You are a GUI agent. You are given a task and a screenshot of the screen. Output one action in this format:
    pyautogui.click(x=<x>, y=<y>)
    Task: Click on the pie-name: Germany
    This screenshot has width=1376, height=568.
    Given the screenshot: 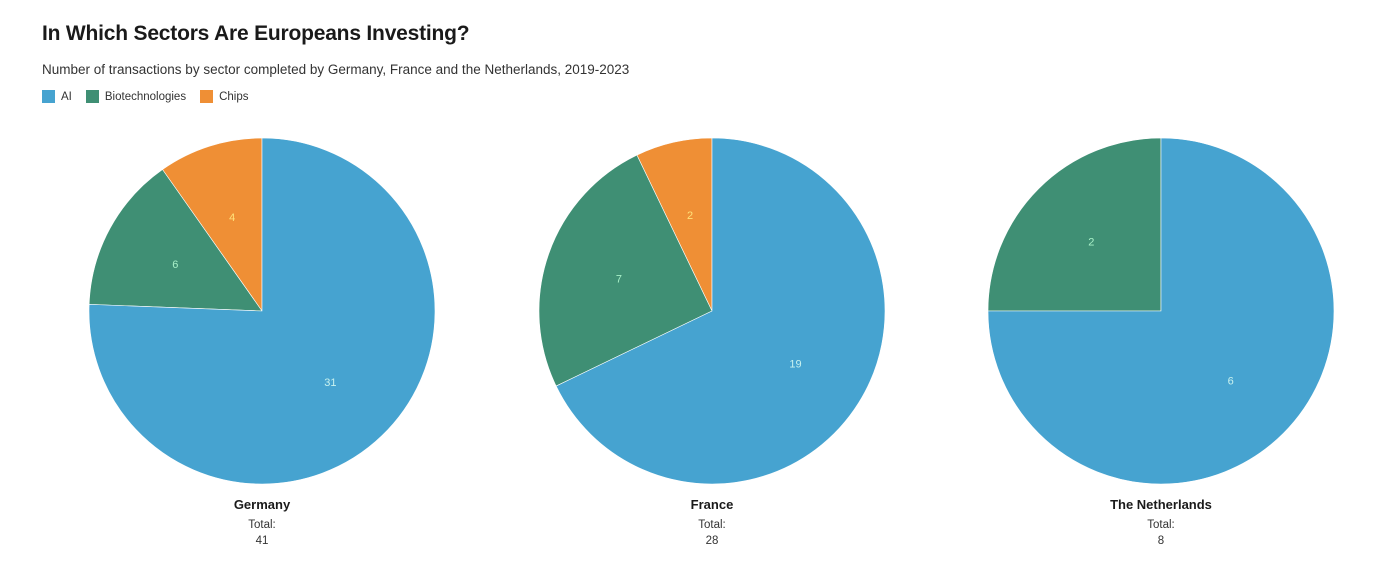 What is the action you would take?
    pyautogui.click(x=262, y=504)
    